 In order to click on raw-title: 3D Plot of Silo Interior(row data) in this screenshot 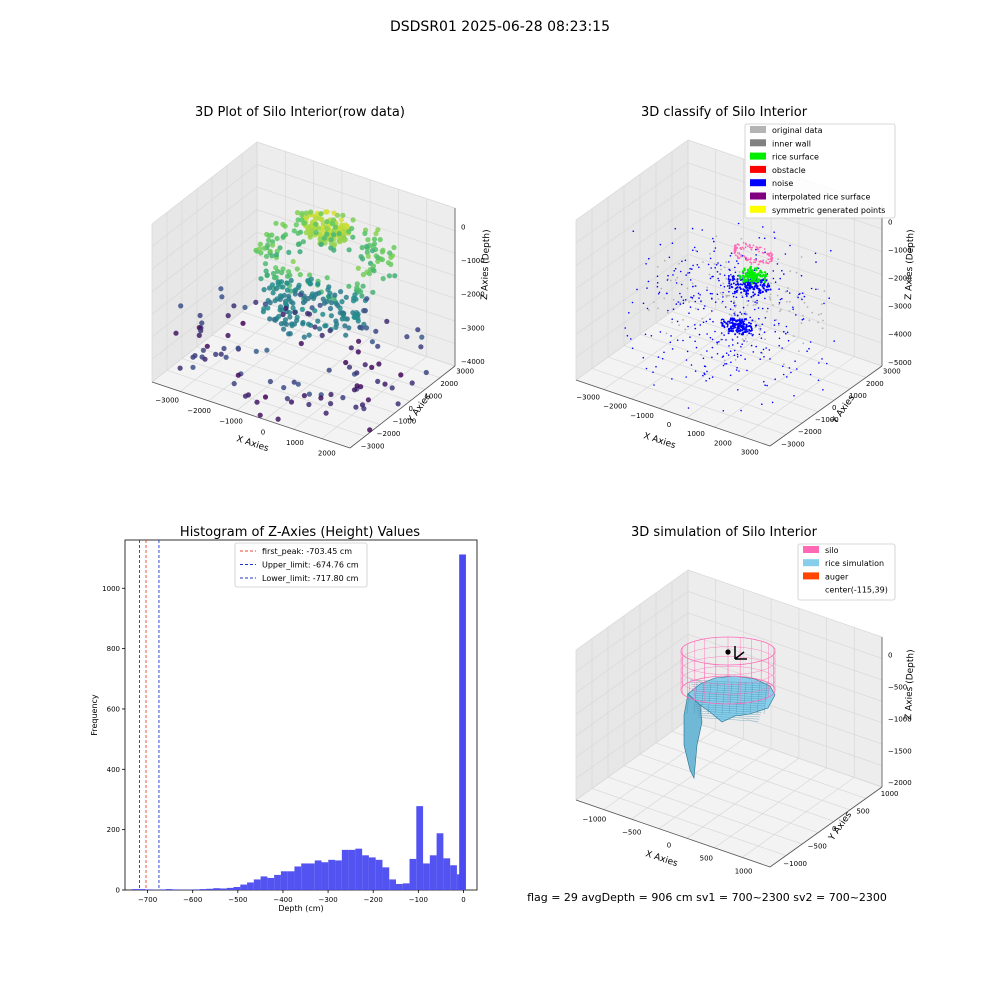, I will do `click(300, 112)`.